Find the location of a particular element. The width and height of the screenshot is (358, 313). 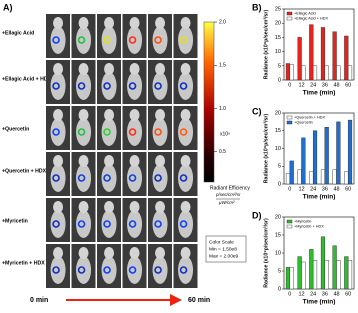

panel-label: B) is located at coordinates (257, 7).